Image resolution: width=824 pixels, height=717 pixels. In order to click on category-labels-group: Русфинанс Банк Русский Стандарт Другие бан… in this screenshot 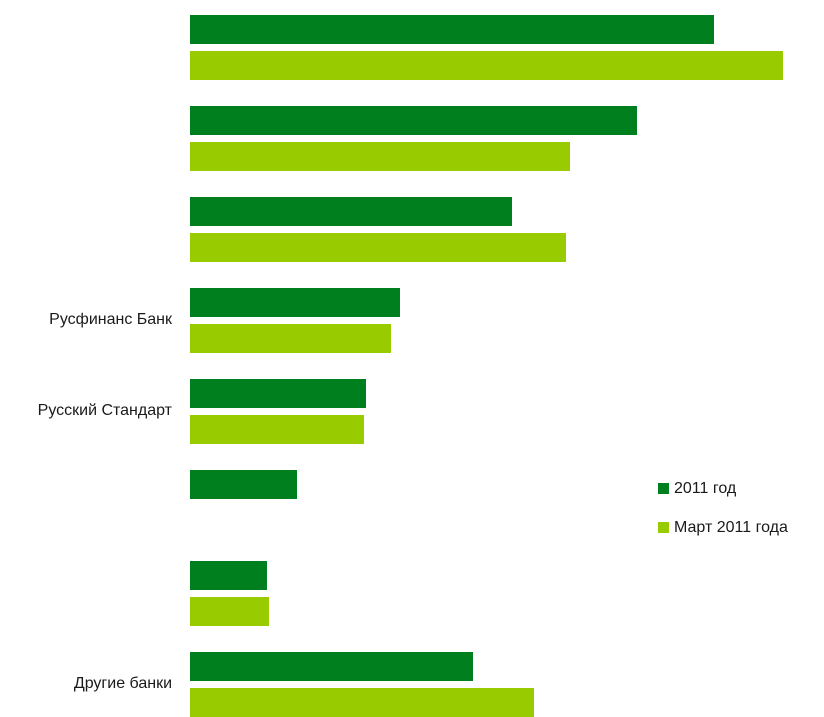, I will do `click(105, 501)`.